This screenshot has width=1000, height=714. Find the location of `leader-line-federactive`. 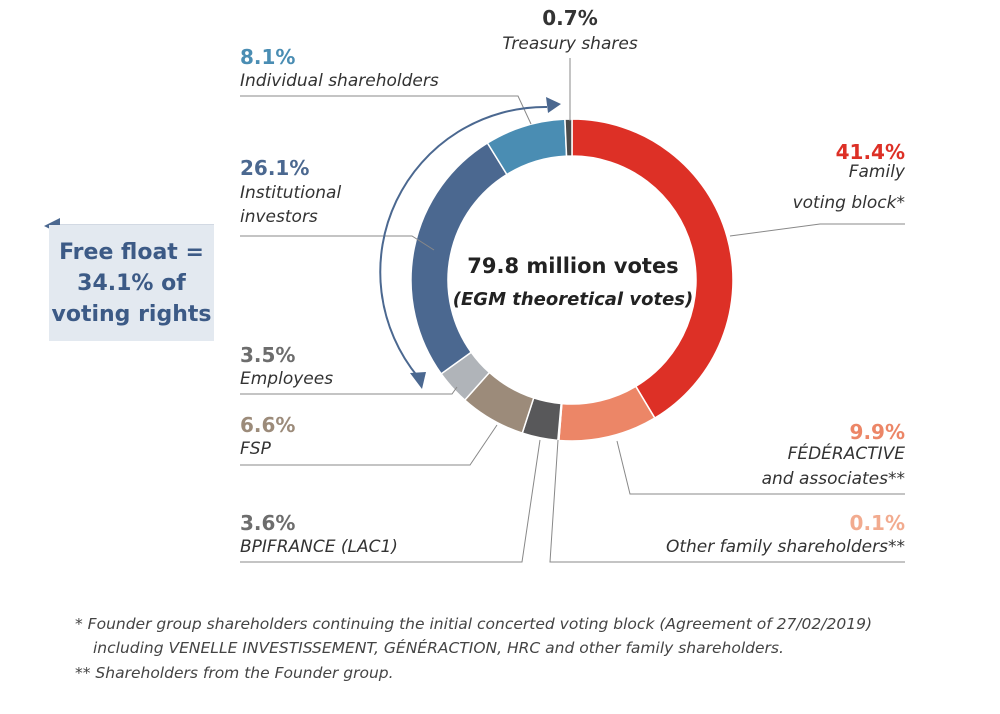

leader-line-federactive is located at coordinates (760, 467).